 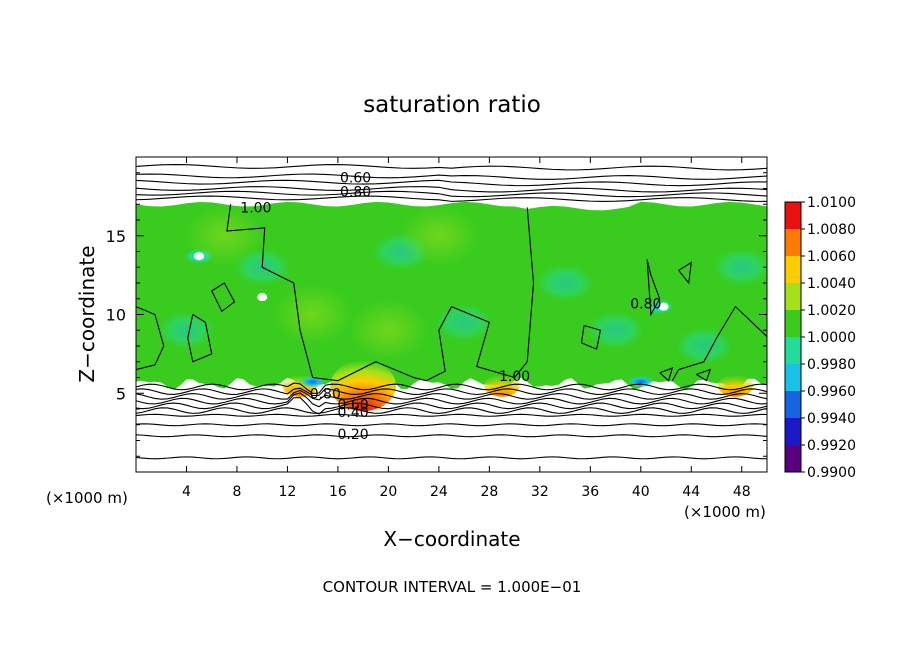 I want to click on y-tick-label: 15, so click(x=116, y=236).